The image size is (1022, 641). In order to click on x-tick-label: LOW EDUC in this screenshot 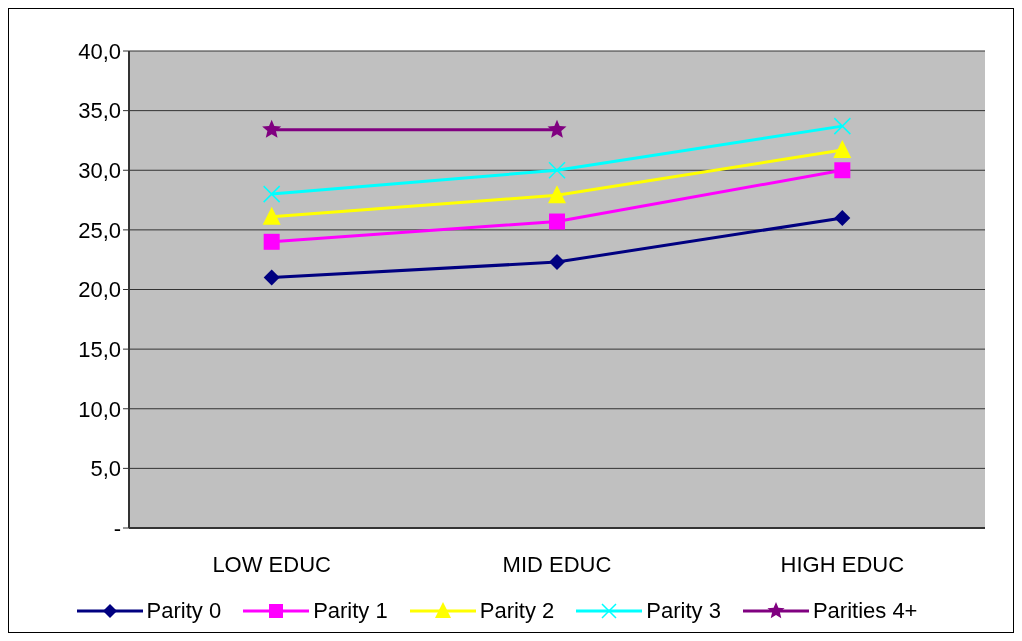, I will do `click(272, 564)`.